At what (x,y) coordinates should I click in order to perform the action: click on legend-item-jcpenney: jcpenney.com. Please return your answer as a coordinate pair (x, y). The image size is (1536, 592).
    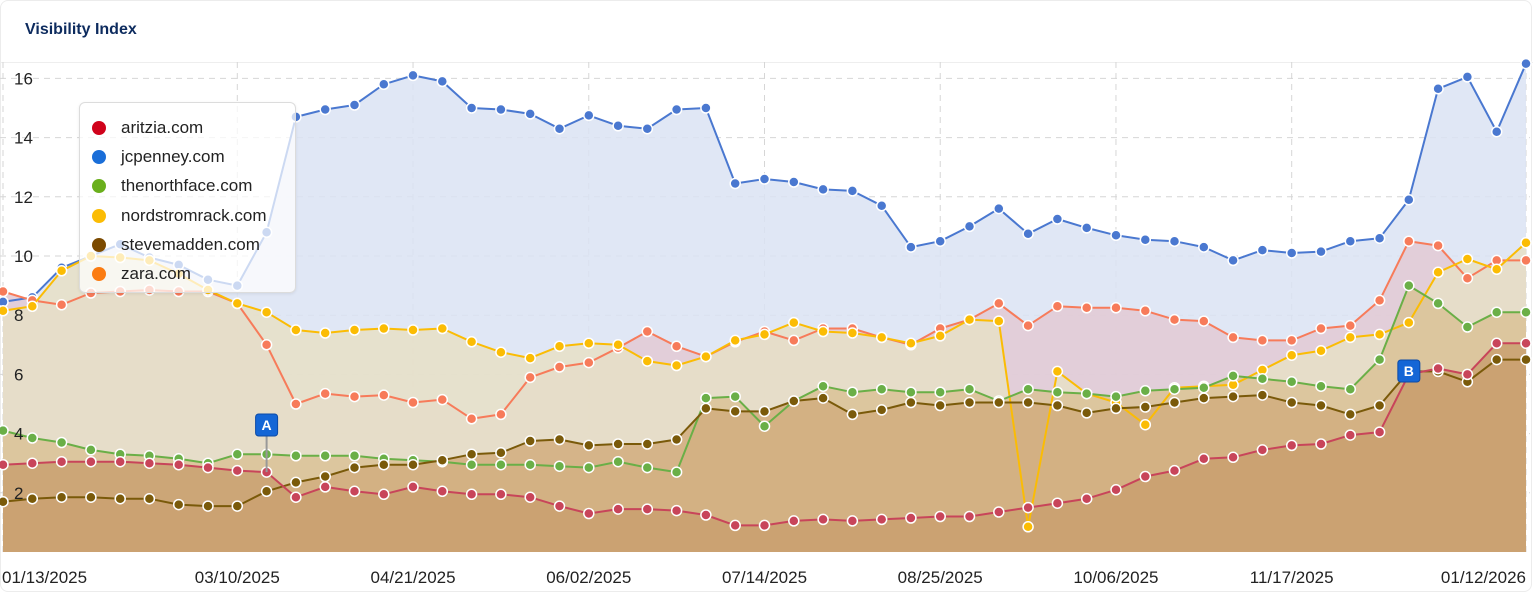
    Looking at the image, I should click on (187, 156).